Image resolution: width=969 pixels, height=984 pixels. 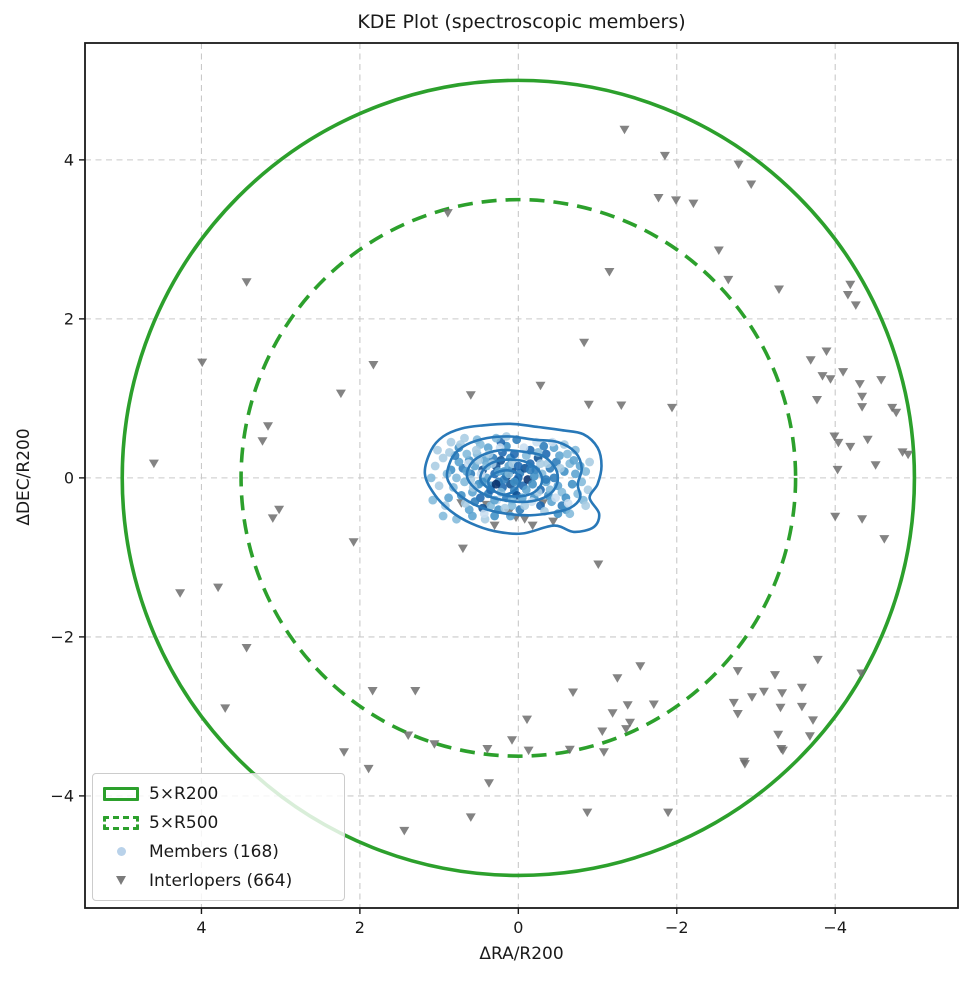 I want to click on legend-item-r500: 5×R500, so click(x=218, y=822).